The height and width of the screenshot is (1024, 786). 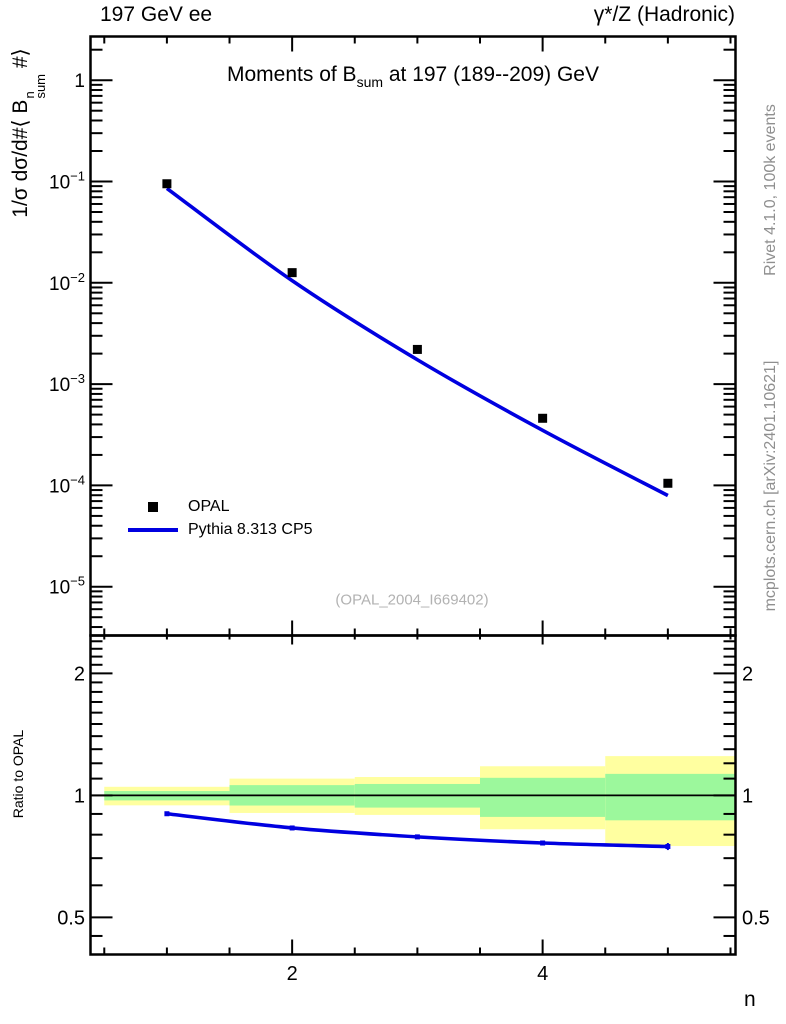 What do you see at coordinates (668, 483) in the screenshot?
I see `opal-data-point-n5` at bounding box center [668, 483].